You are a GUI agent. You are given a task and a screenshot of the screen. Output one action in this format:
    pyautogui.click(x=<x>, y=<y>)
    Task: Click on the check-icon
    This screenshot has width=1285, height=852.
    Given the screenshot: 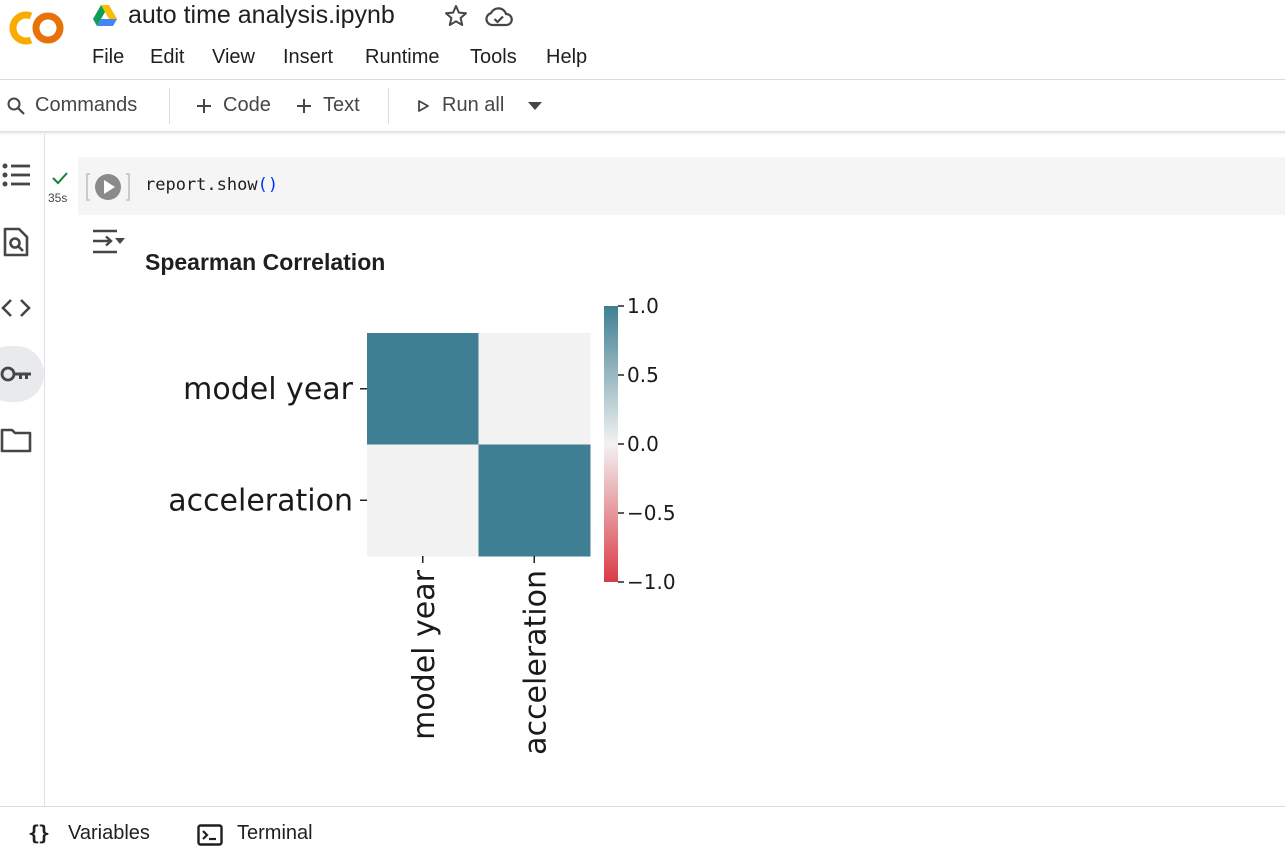 What is the action you would take?
    pyautogui.click(x=60, y=178)
    